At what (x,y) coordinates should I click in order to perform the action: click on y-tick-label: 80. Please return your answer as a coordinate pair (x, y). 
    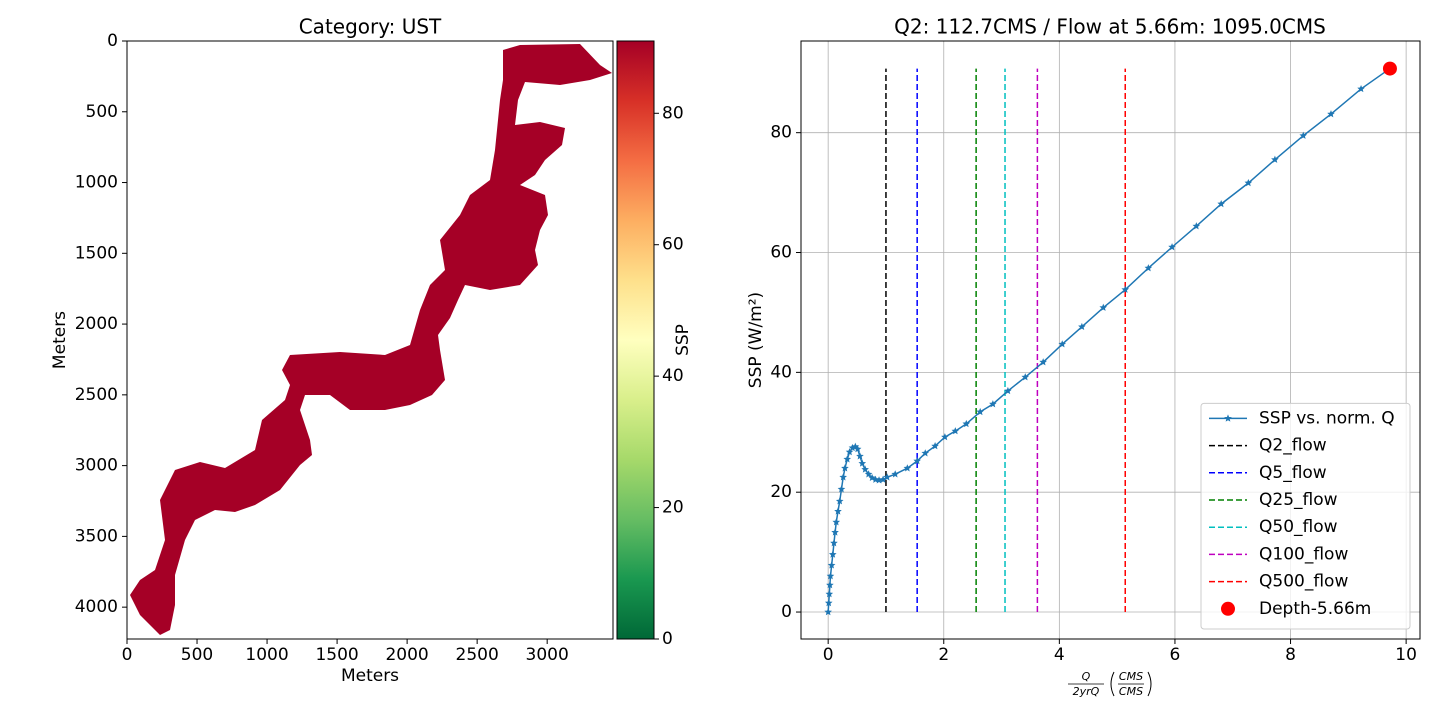
    Looking at the image, I should click on (781, 133).